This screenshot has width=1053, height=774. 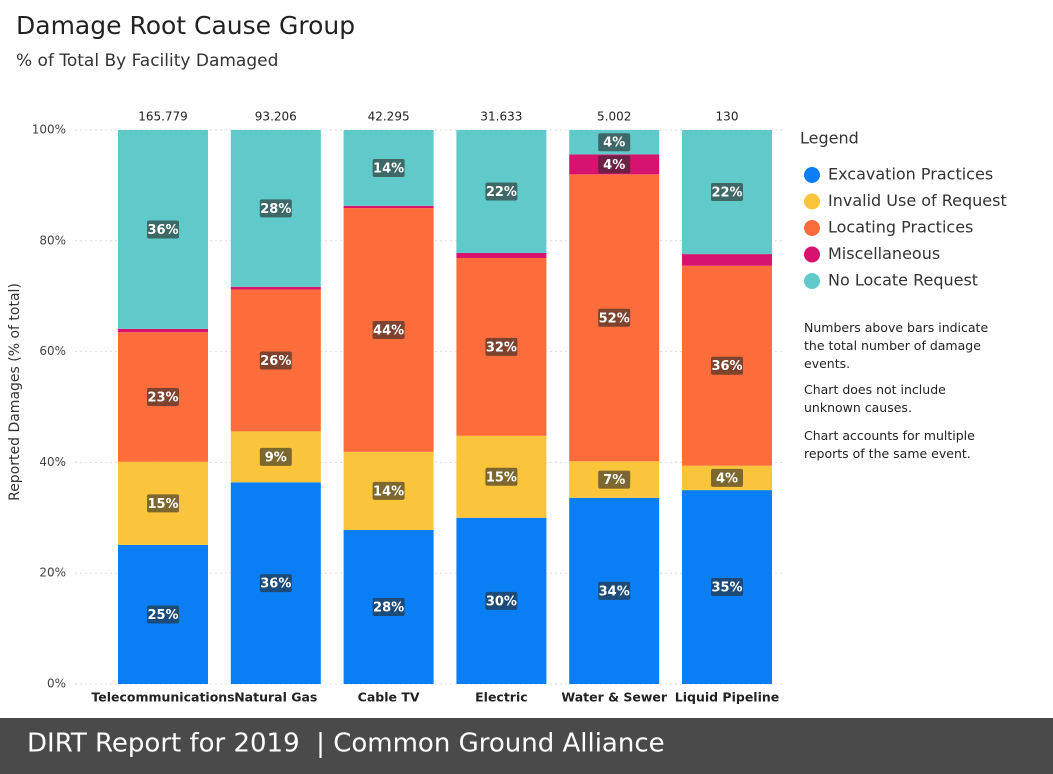 What do you see at coordinates (49, 130) in the screenshot?
I see `y-tick-label: 100%` at bounding box center [49, 130].